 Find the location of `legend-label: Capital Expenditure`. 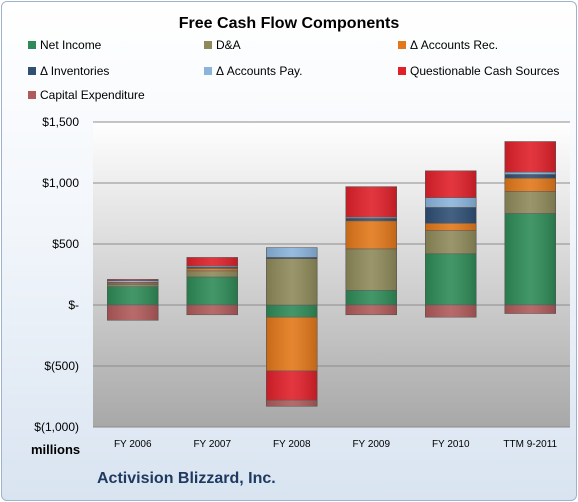

legend-label: Capital Expenditure is located at coordinates (92, 95).